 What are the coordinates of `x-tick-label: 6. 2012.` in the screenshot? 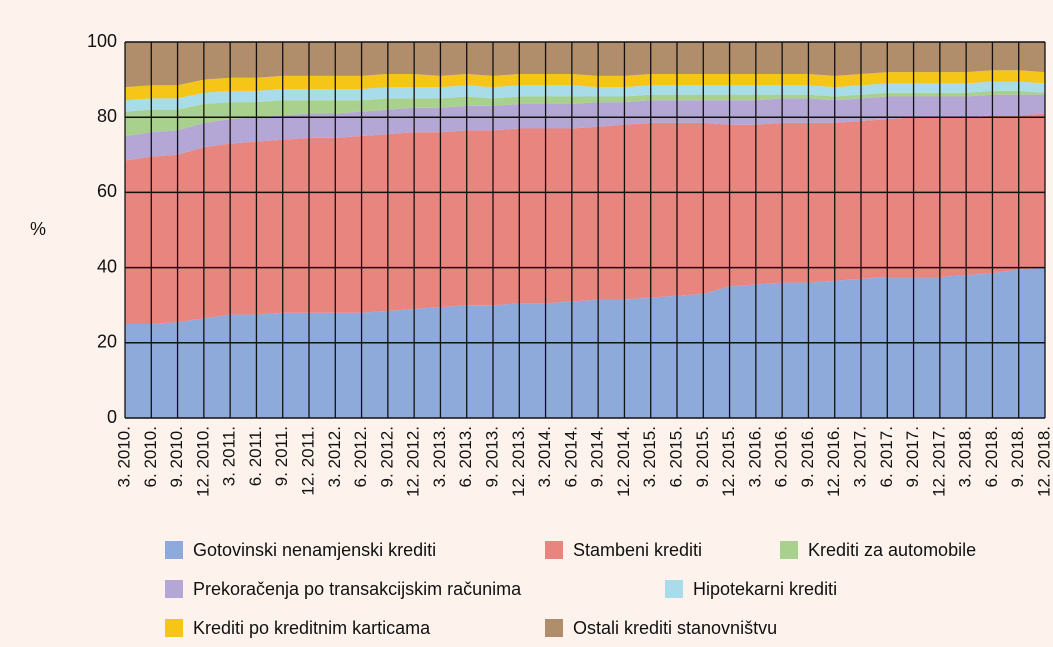 It's located at (360, 456).